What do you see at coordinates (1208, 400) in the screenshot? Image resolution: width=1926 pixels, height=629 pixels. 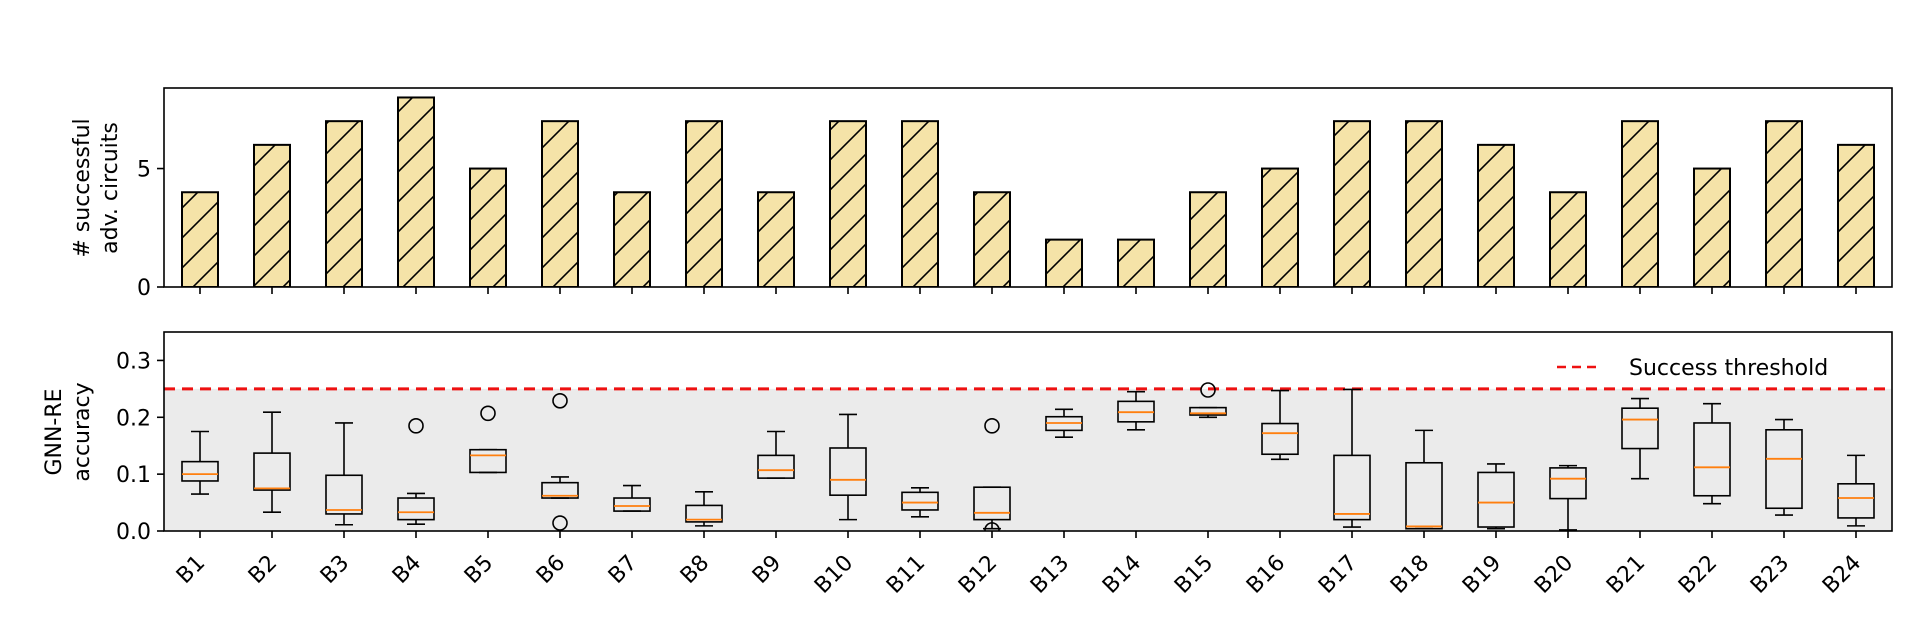 I see `box-b15` at bounding box center [1208, 400].